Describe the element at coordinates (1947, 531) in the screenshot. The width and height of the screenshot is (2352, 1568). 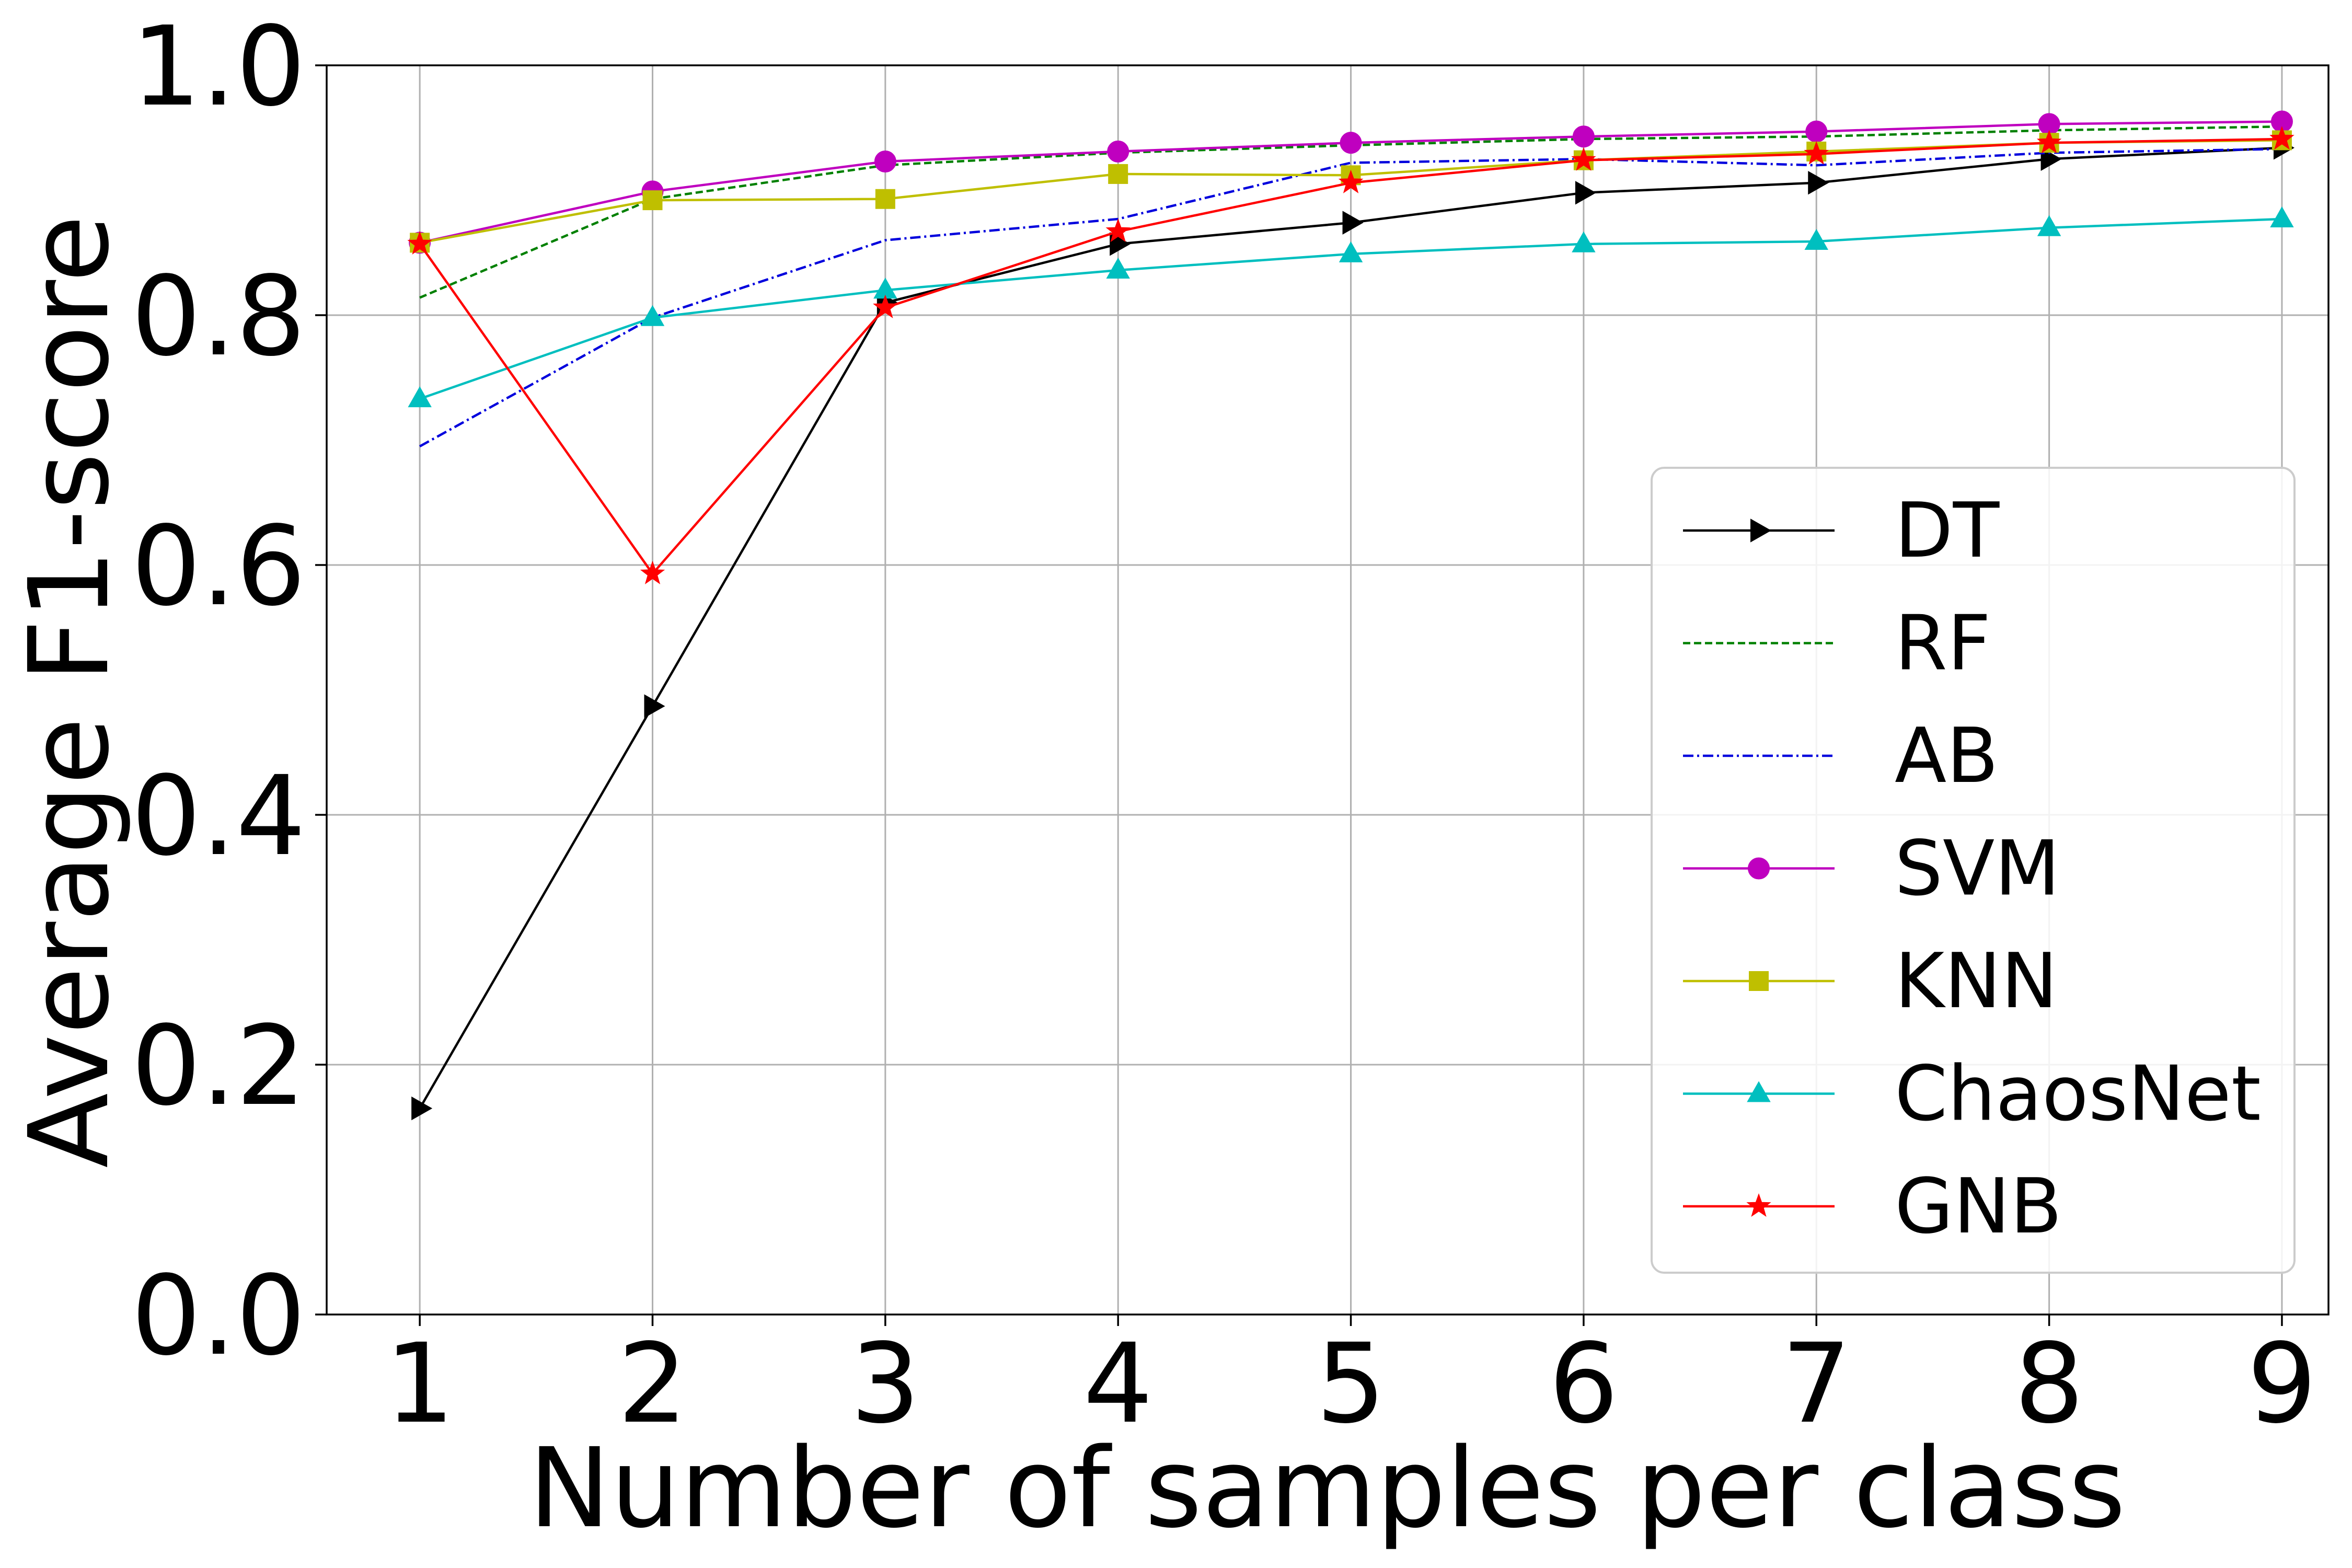
I see `legend-label: DT` at that location.